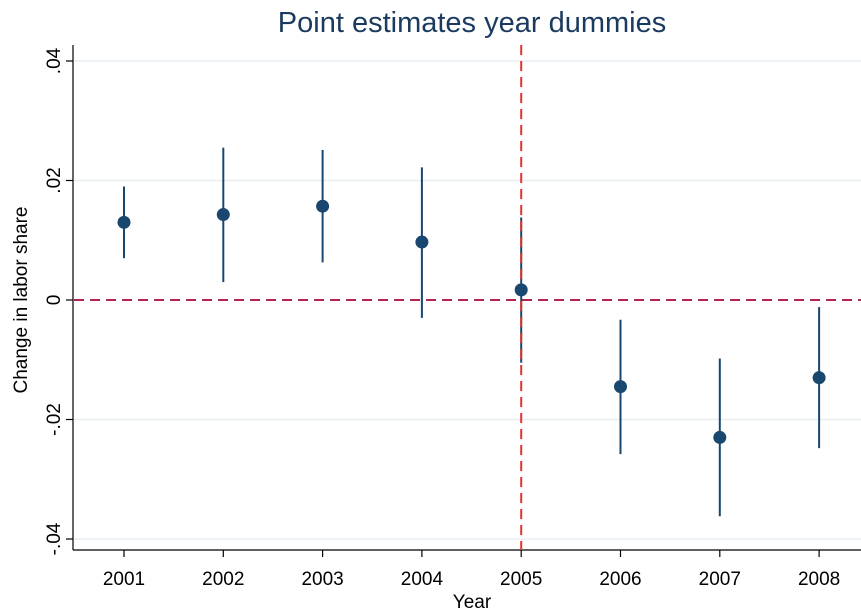 The image size is (861, 614). I want to click on y-tick-label: .04, so click(54, 60).